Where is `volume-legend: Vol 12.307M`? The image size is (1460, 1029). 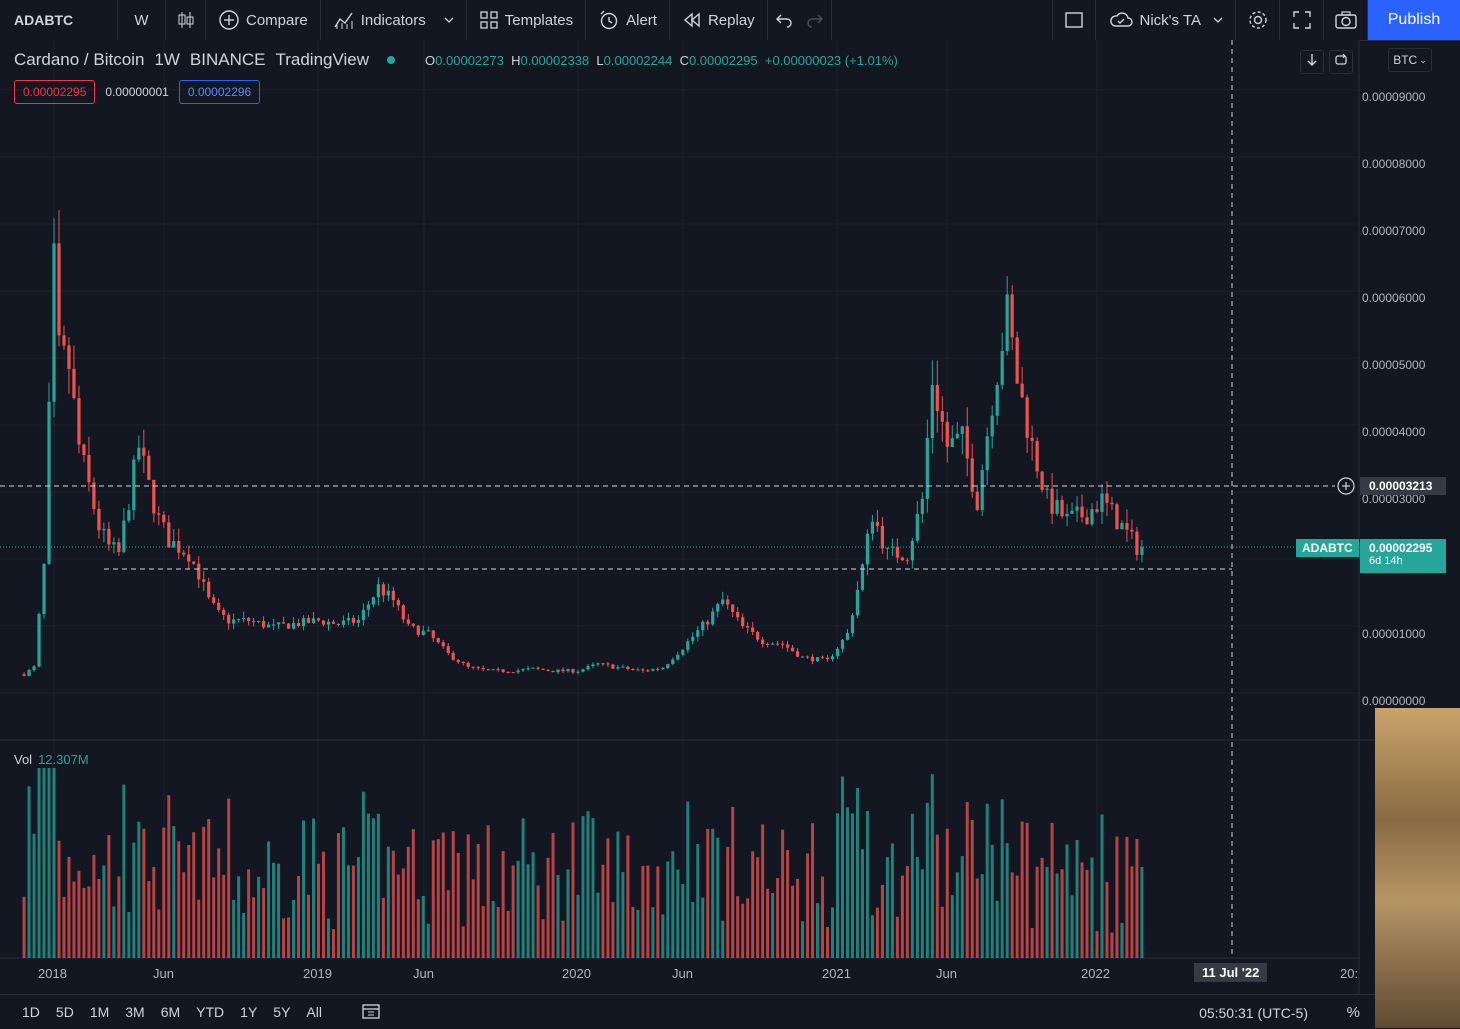
volume-legend: Vol 12.307M is located at coordinates (51, 759).